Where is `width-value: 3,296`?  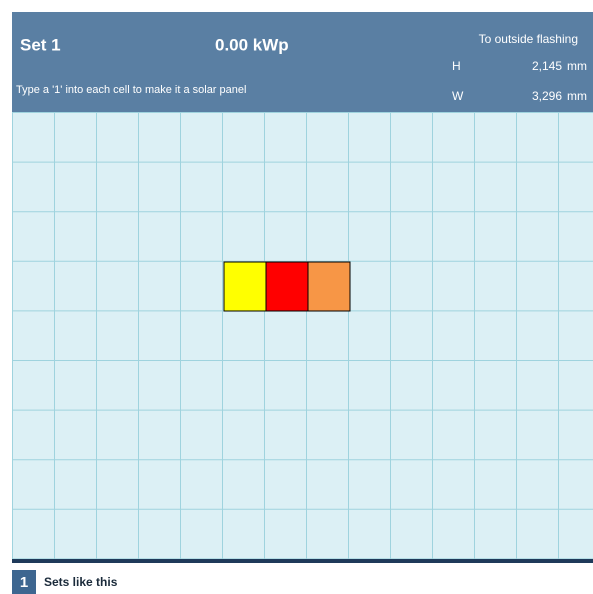 width-value: 3,296 is located at coordinates (547, 96).